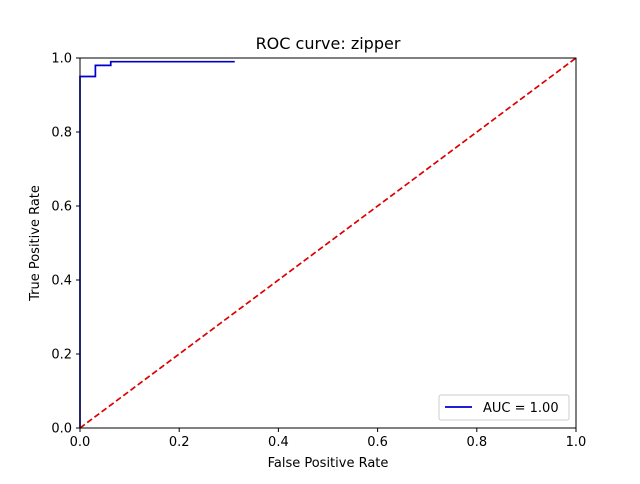  What do you see at coordinates (328, 439) in the screenshot?
I see `x-axis-ticks: 0.0 0.2 0.4 0.6 0.8 1.0` at bounding box center [328, 439].